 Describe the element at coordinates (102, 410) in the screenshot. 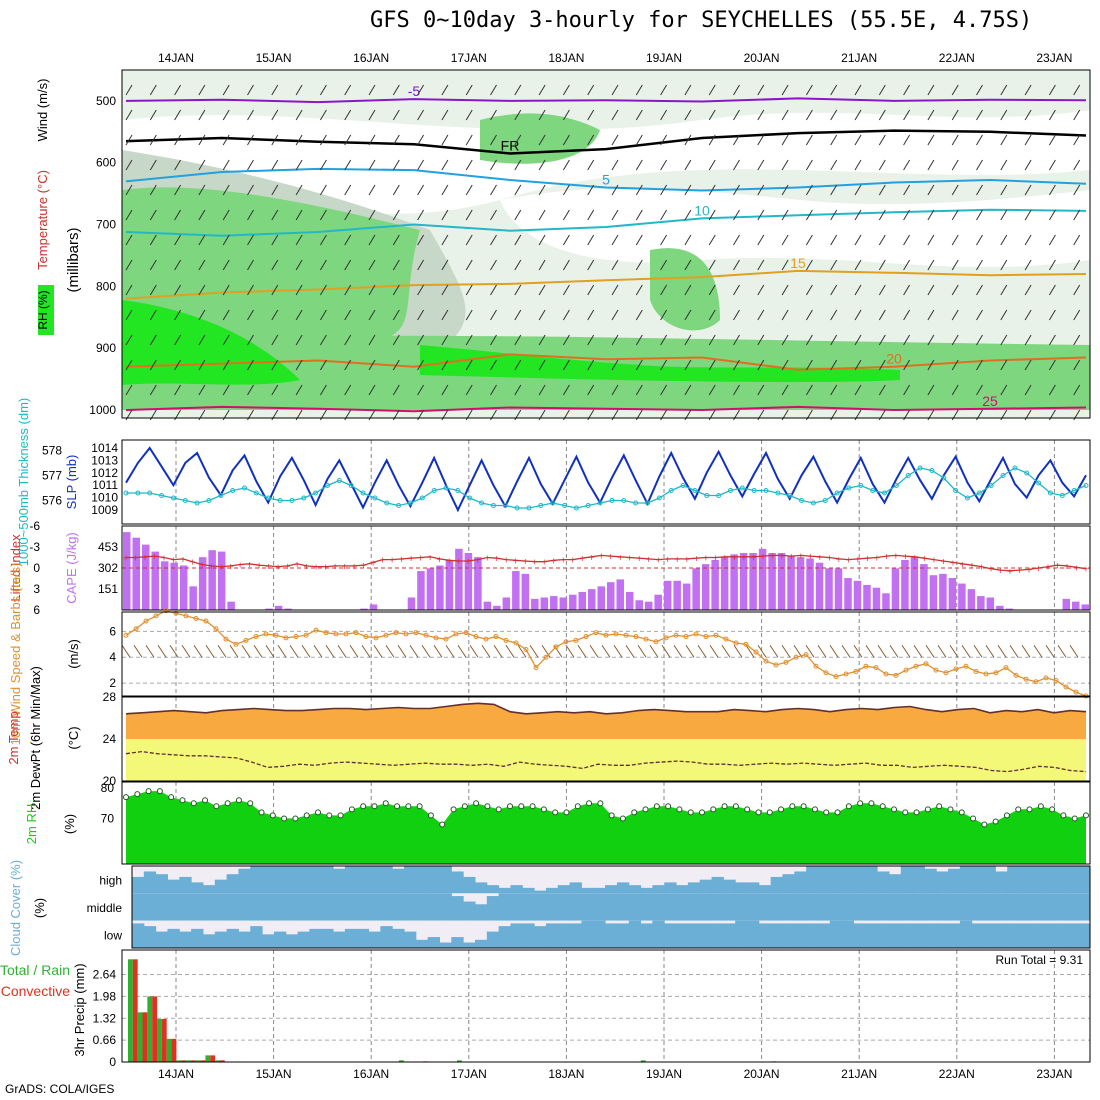

I see `pressure-tick: 1000` at that location.